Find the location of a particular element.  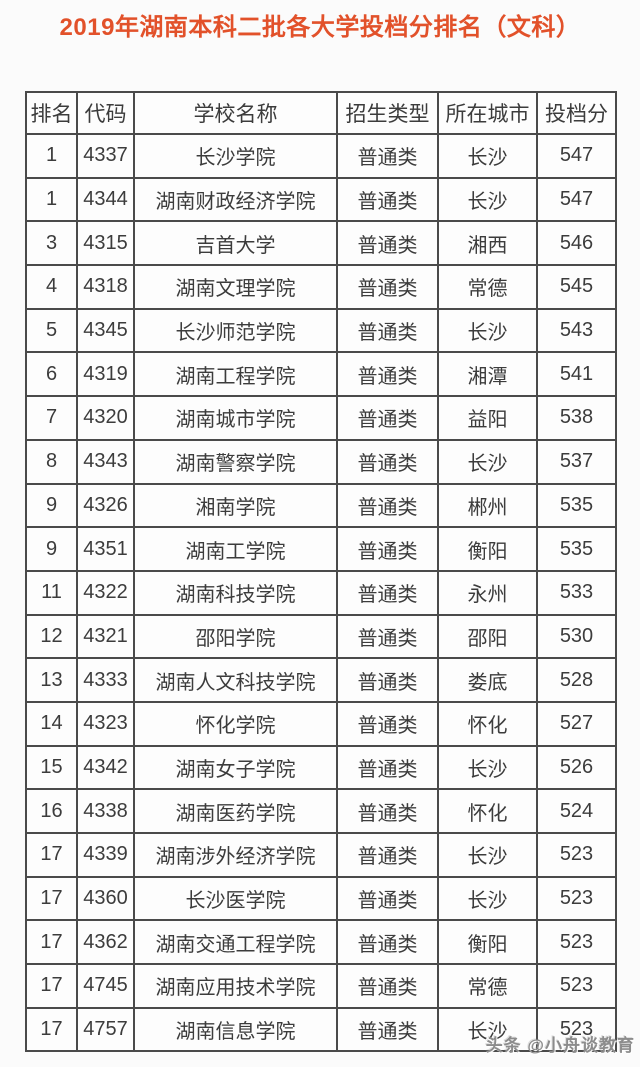

cell-code: 4362 is located at coordinates (105, 942).